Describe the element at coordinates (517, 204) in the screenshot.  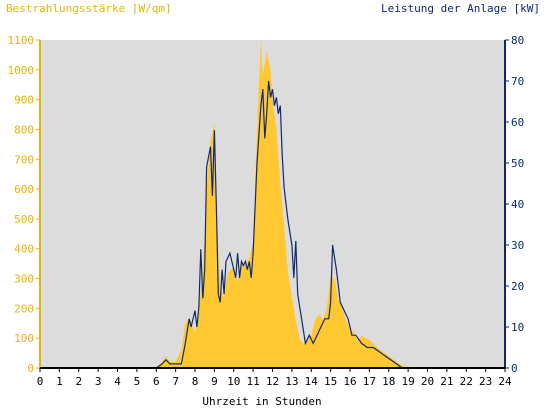
I see `y-right-tick-label: 40` at that location.